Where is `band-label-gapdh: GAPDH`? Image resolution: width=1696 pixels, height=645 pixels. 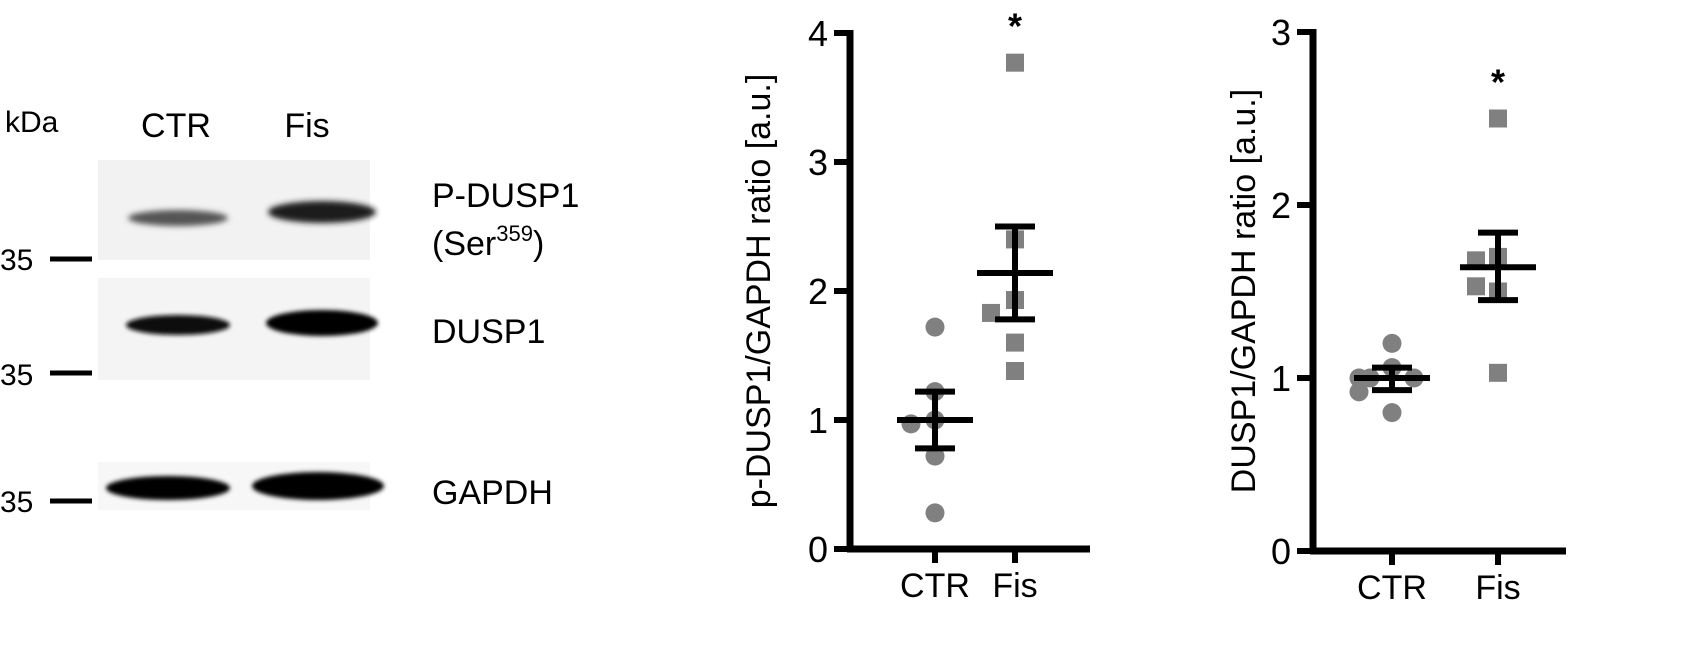 band-label-gapdh: GAPDH is located at coordinates (492, 493).